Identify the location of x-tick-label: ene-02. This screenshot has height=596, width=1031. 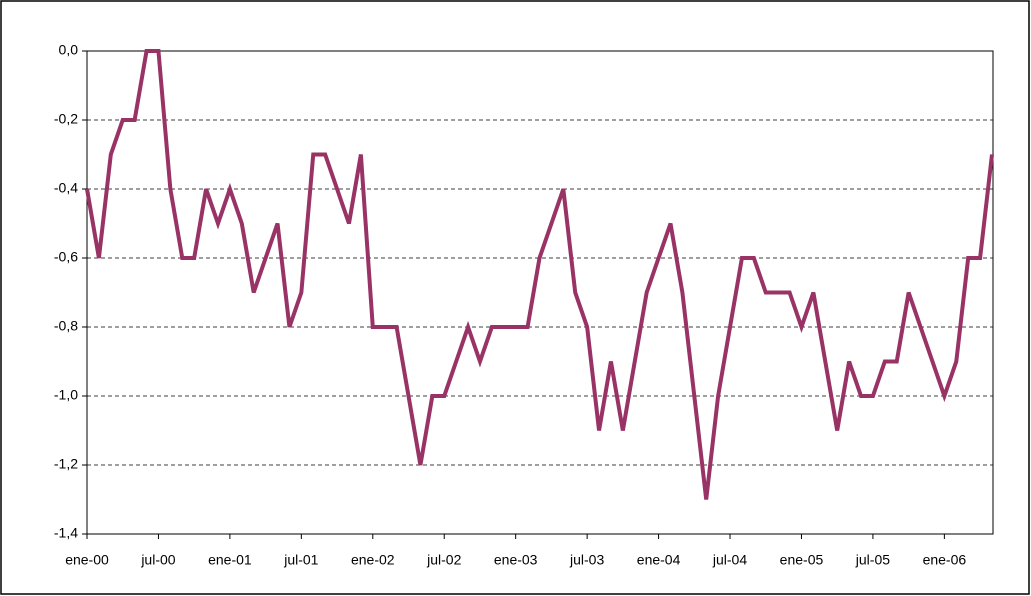
(373, 560).